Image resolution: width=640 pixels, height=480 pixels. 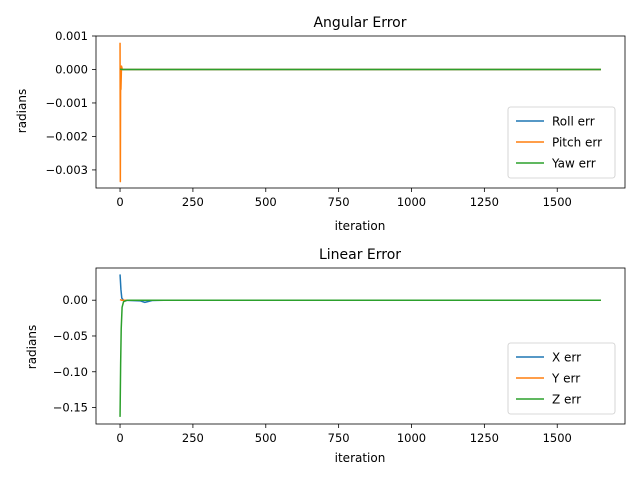 I want to click on angular-xtick-label: 1250, so click(x=484, y=202).